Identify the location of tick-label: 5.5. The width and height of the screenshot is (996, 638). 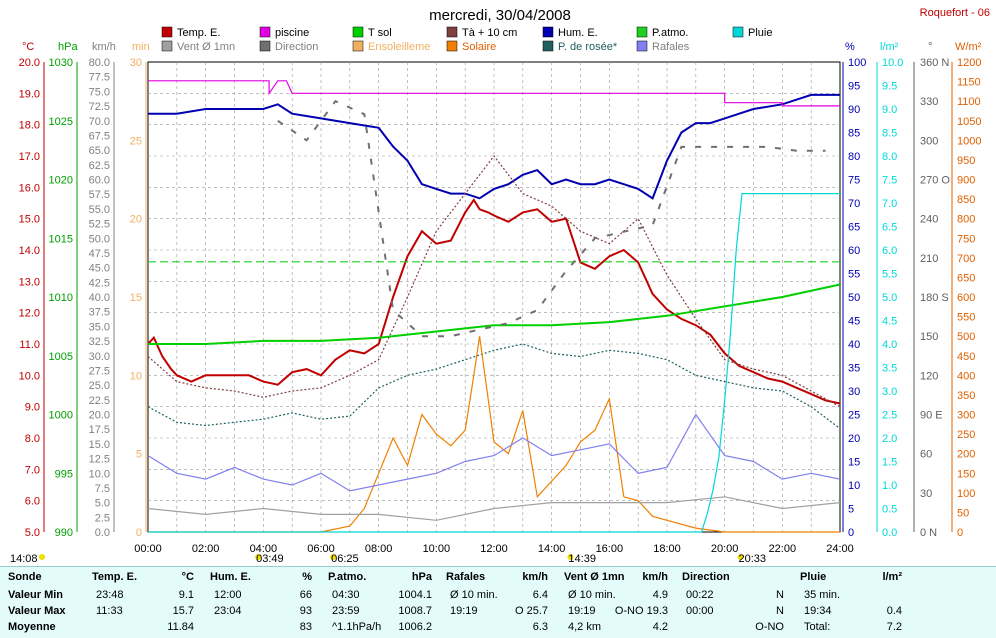
(889, 275).